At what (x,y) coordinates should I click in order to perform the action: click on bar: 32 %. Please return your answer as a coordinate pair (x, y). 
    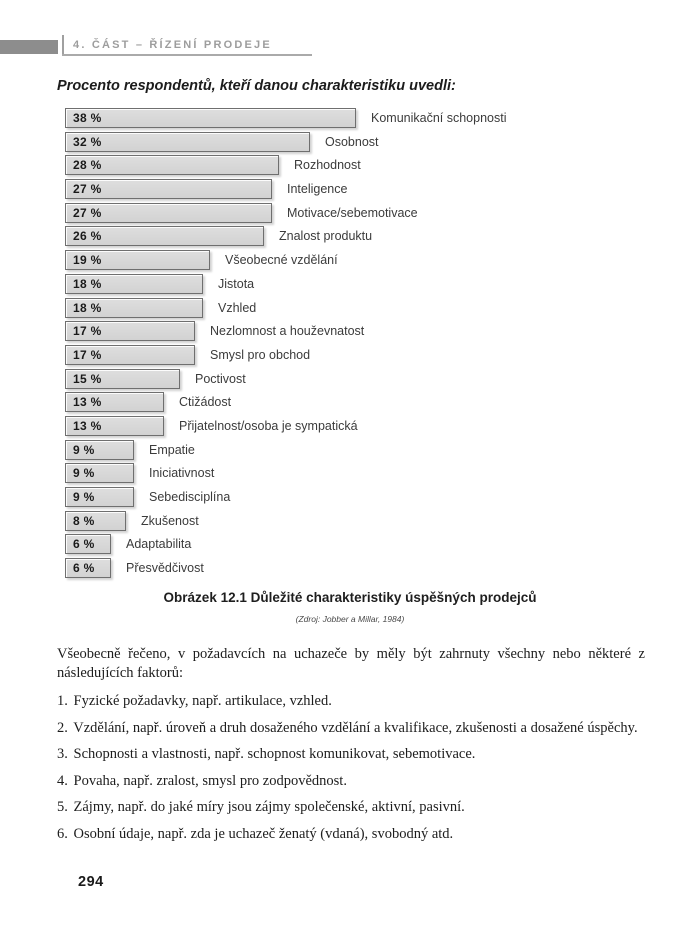
    Looking at the image, I should click on (187, 141).